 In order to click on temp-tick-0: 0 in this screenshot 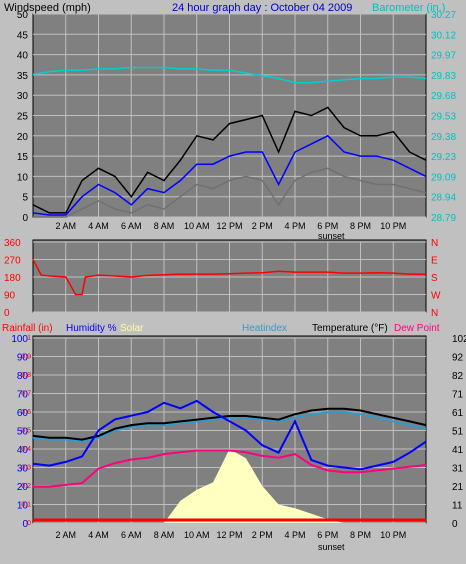, I will do `click(455, 524)`.